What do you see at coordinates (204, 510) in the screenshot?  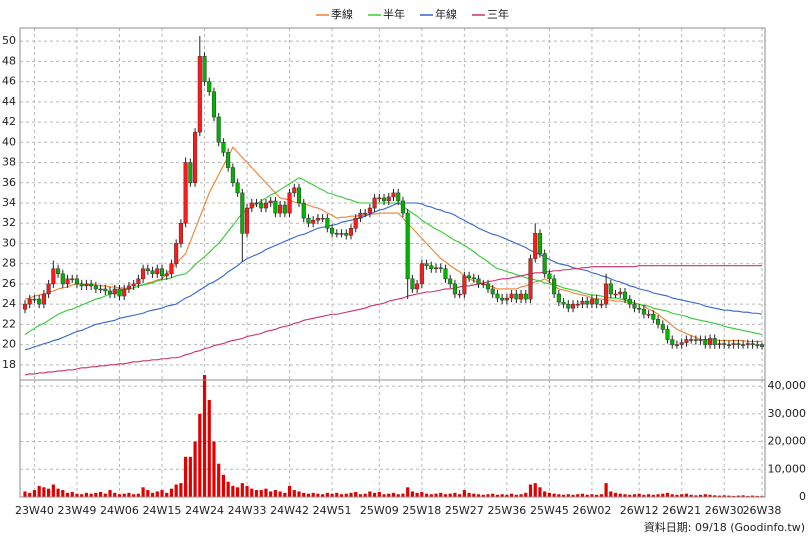 I see `x-tick-label: 24W24` at bounding box center [204, 510].